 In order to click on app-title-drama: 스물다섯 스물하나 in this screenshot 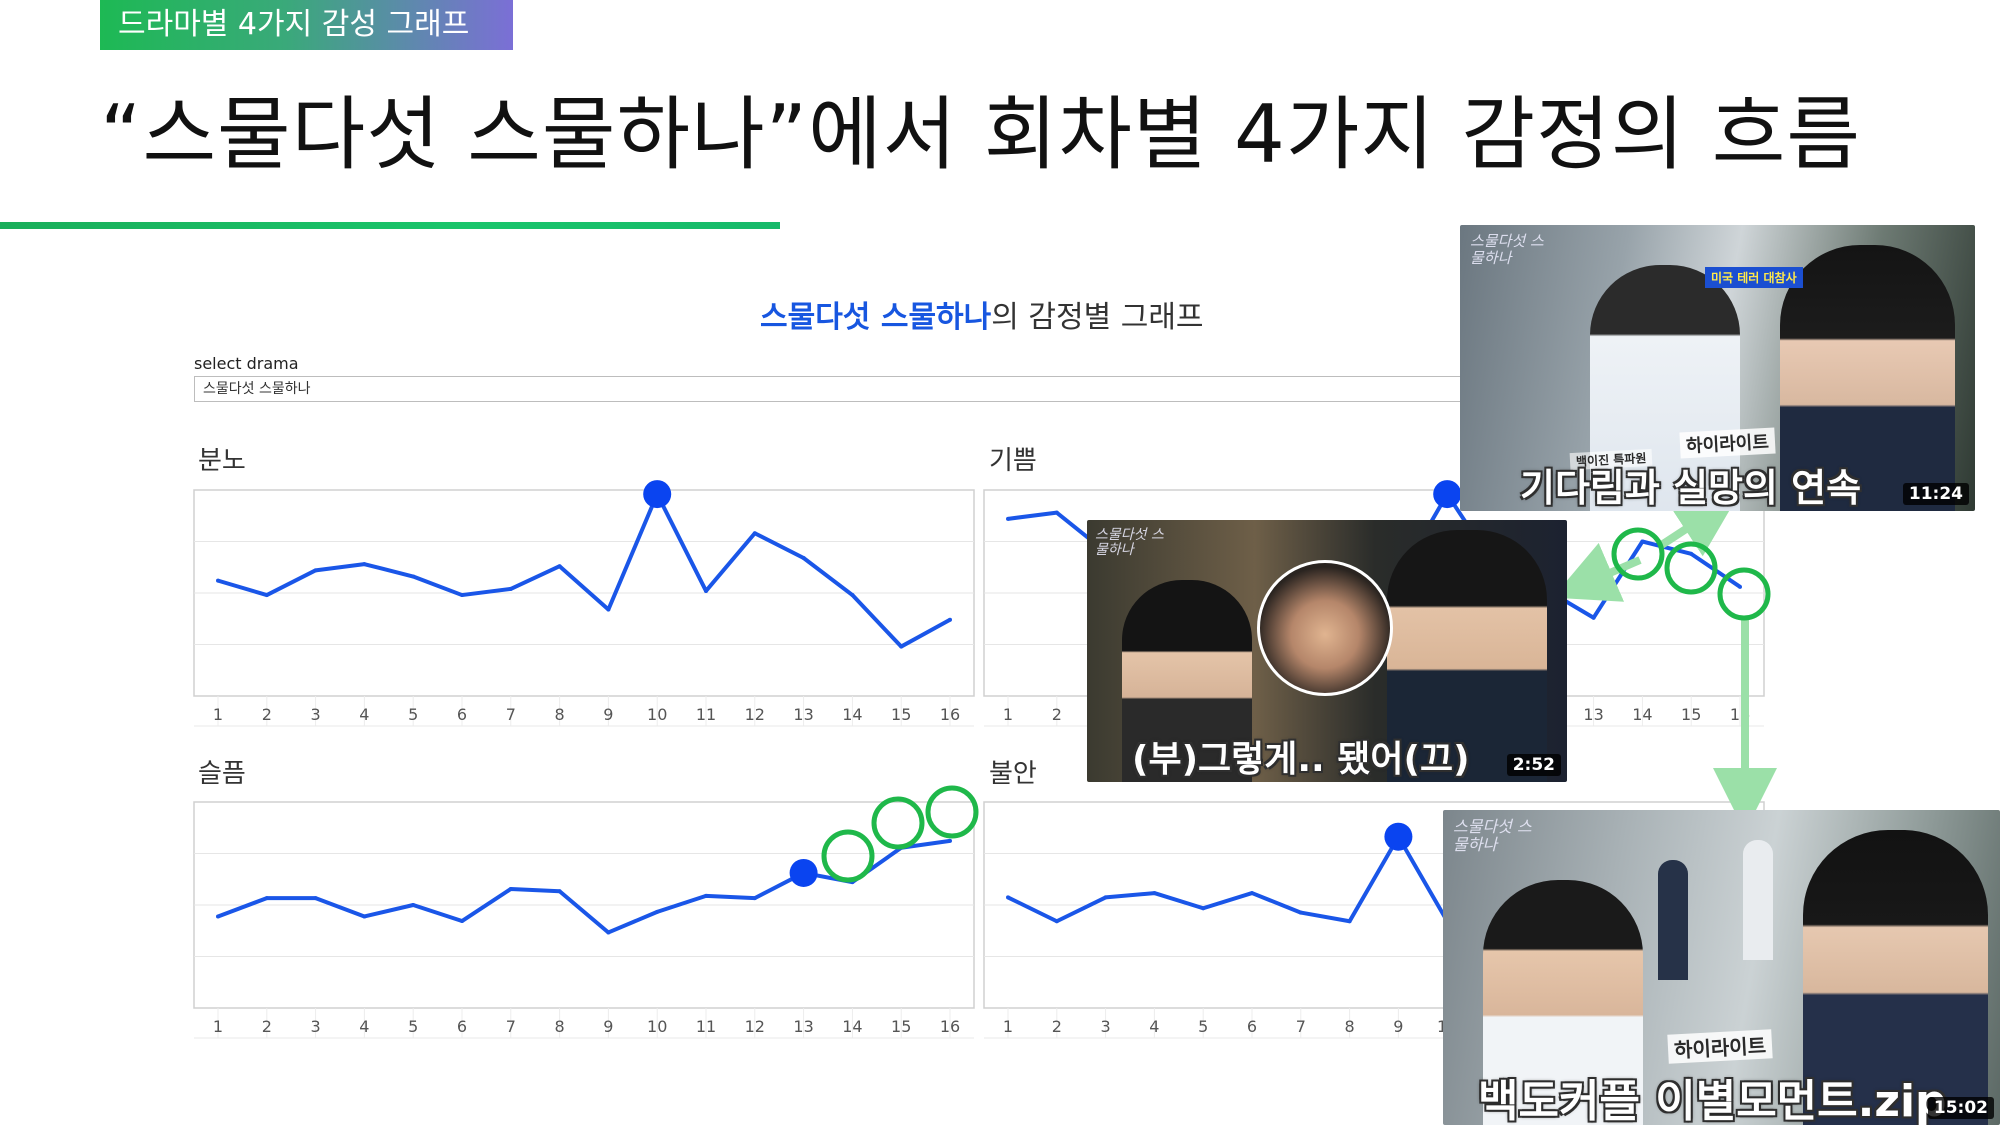, I will do `click(876, 317)`.